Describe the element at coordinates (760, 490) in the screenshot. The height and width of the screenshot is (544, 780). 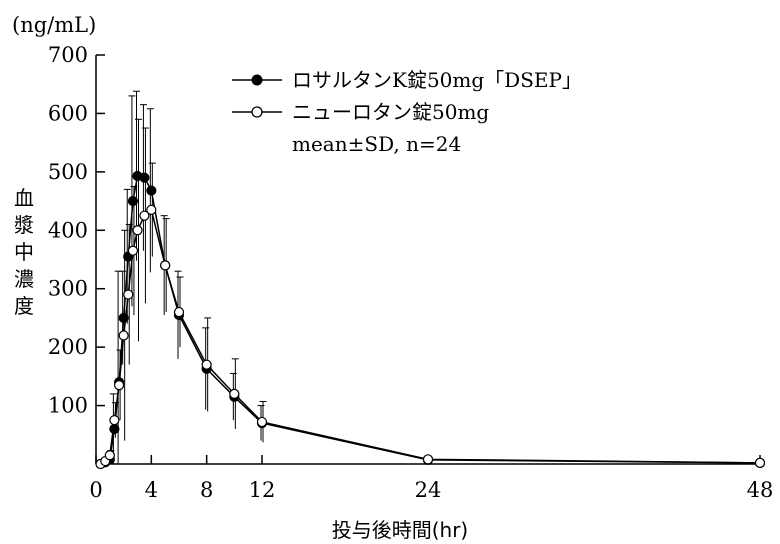
I see `x-tick-label-48: 48` at that location.